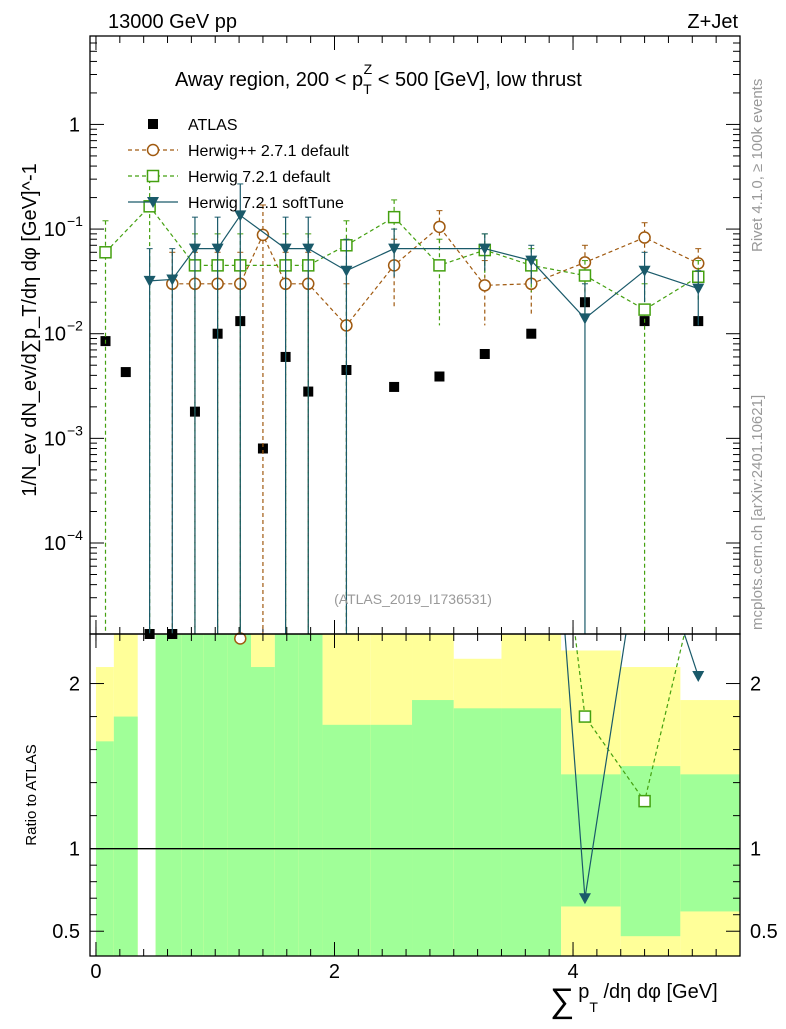  What do you see at coordinates (764, 932) in the screenshot?
I see `ratio-tick-label-right: 0.5` at bounding box center [764, 932].